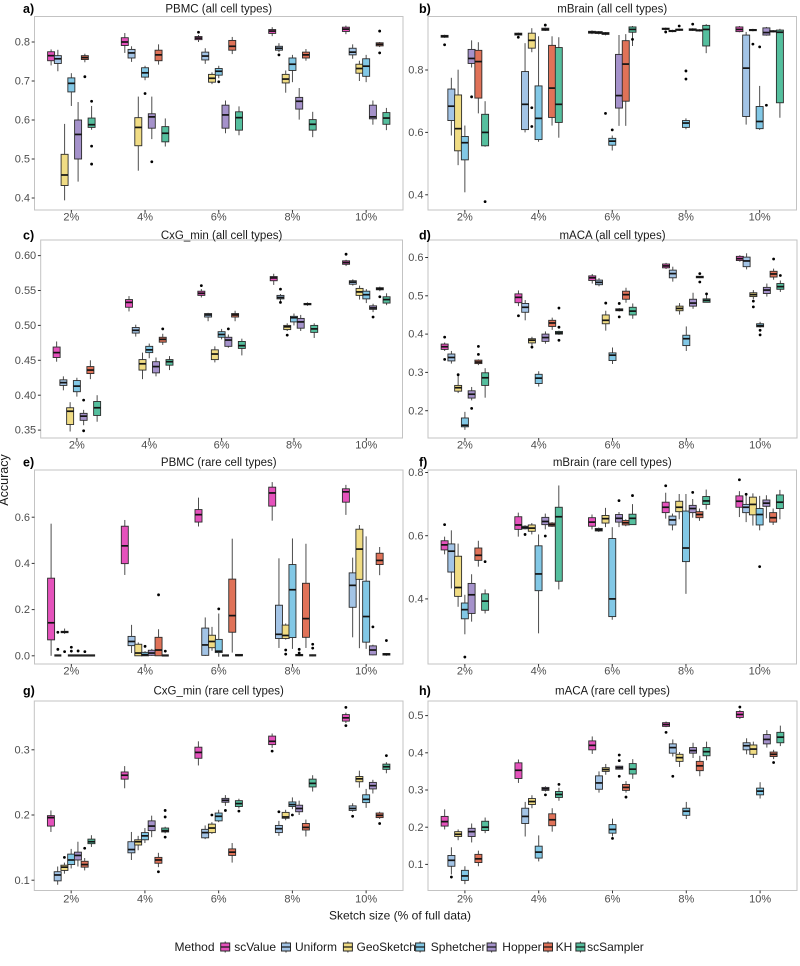 The height and width of the screenshot is (966, 800). Describe the element at coordinates (423, 463) in the screenshot. I see `svg-text: f)` at that location.